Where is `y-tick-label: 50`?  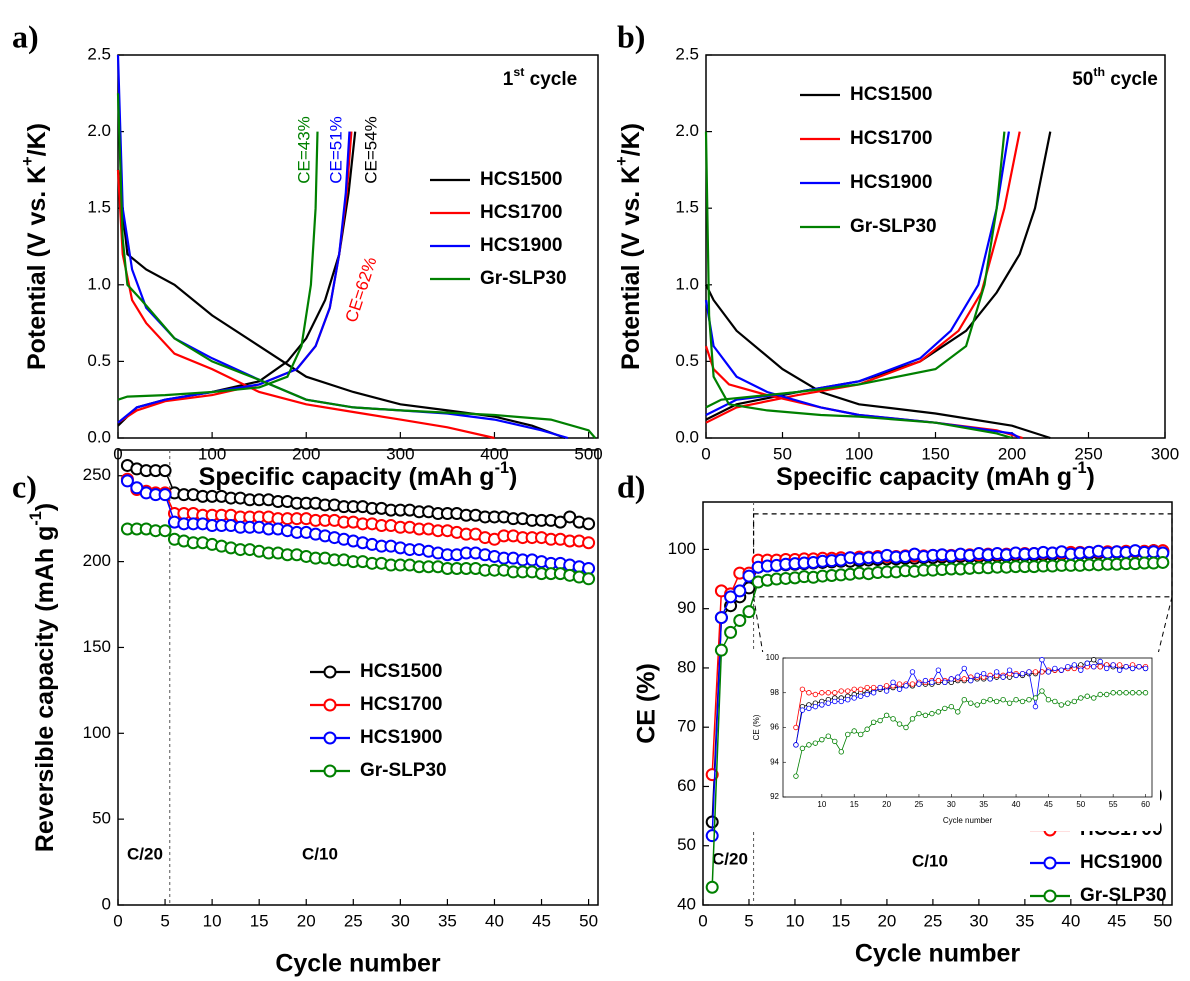
y-tick-label: 50 is located at coordinates (686, 844).